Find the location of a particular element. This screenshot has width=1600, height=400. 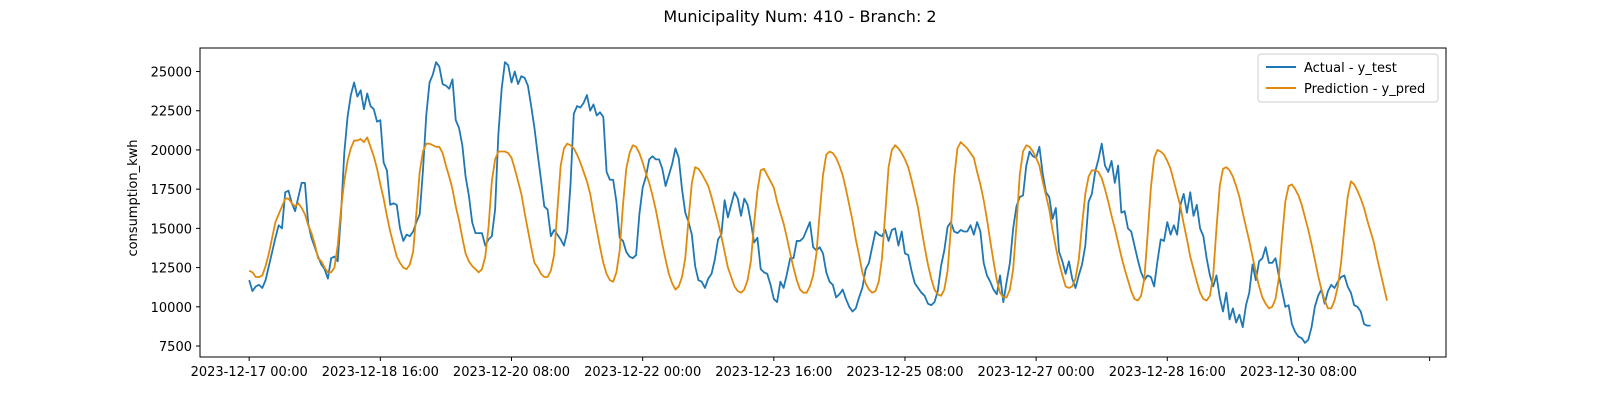

y-axis-title: consumption_kwh is located at coordinates (133, 197).